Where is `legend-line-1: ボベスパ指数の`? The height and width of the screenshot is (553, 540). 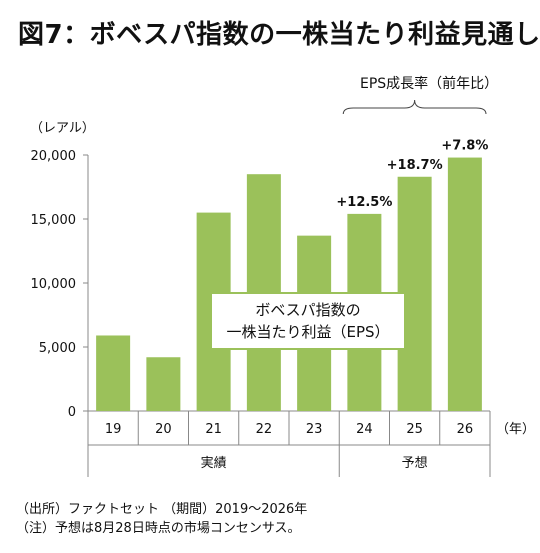 legend-line-1: ボベスパ指数の is located at coordinates (308, 310).